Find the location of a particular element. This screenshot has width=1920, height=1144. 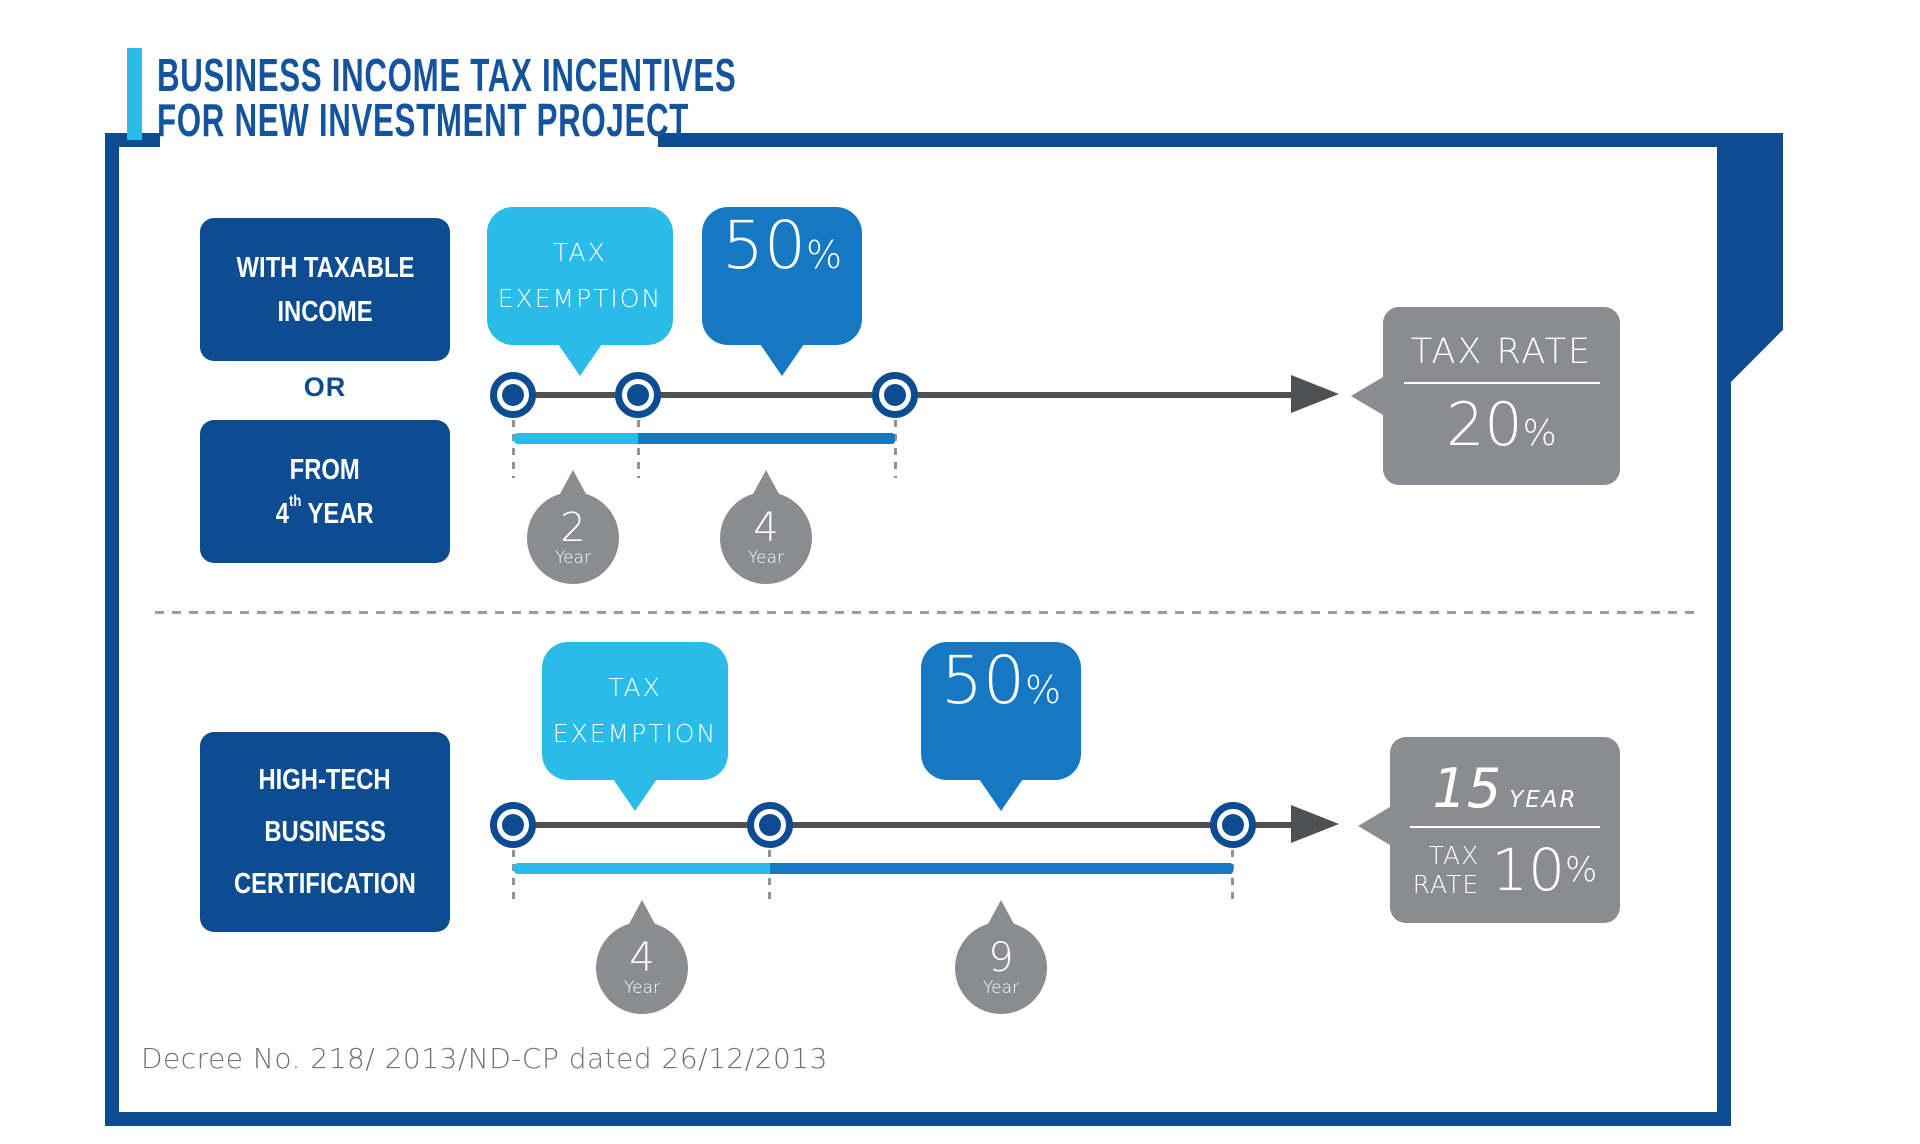

condition-box-from-4th-year: FROM 4th YEAR is located at coordinates (325, 491).